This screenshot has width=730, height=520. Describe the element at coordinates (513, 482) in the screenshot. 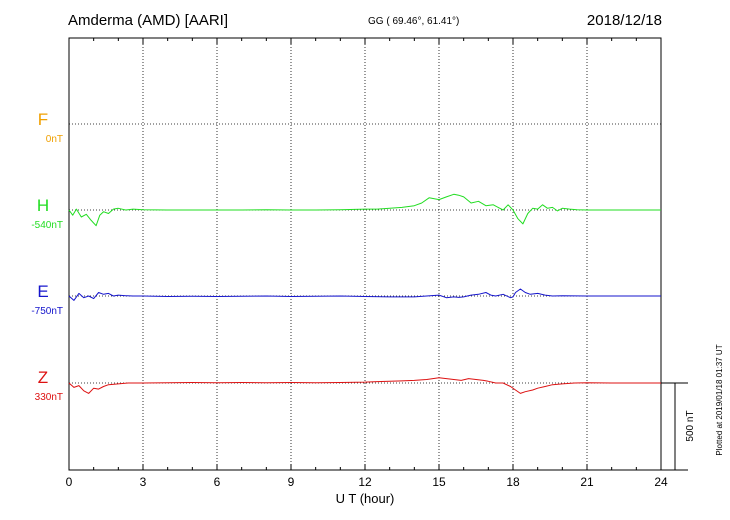

I see `x-tick-label: 18` at that location.